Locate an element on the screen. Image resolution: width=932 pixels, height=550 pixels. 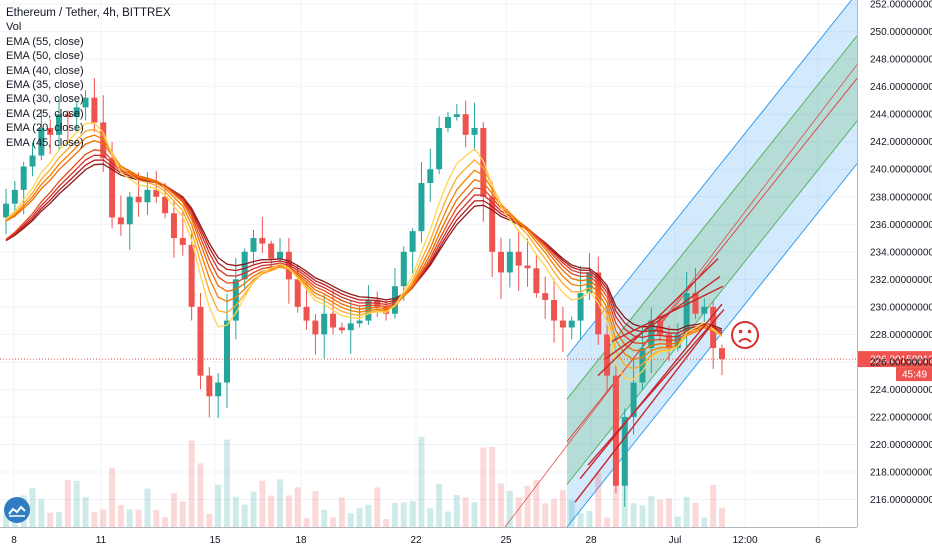
price-tick-label: 228.00000000 is located at coordinates (901, 335).